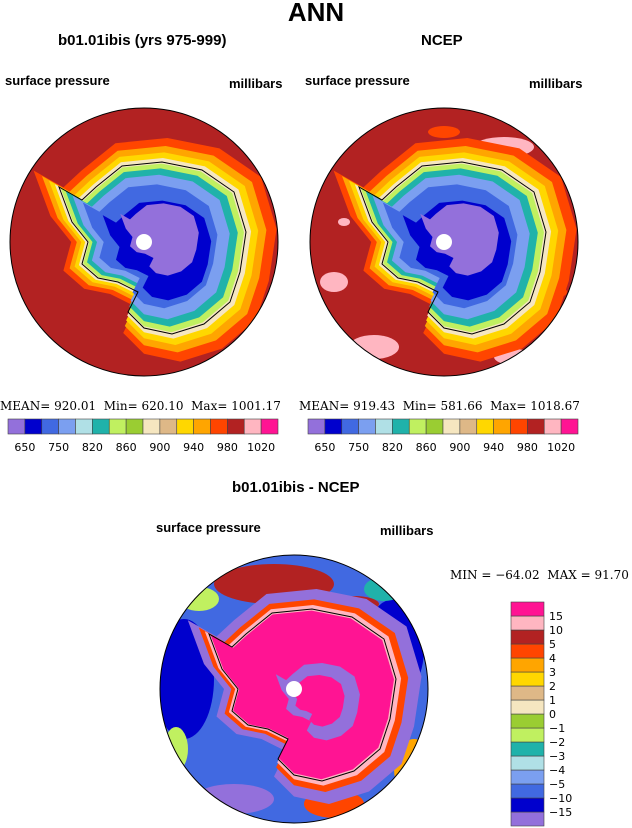  I want to click on colorbar-tick-label: 820, so click(392, 447).